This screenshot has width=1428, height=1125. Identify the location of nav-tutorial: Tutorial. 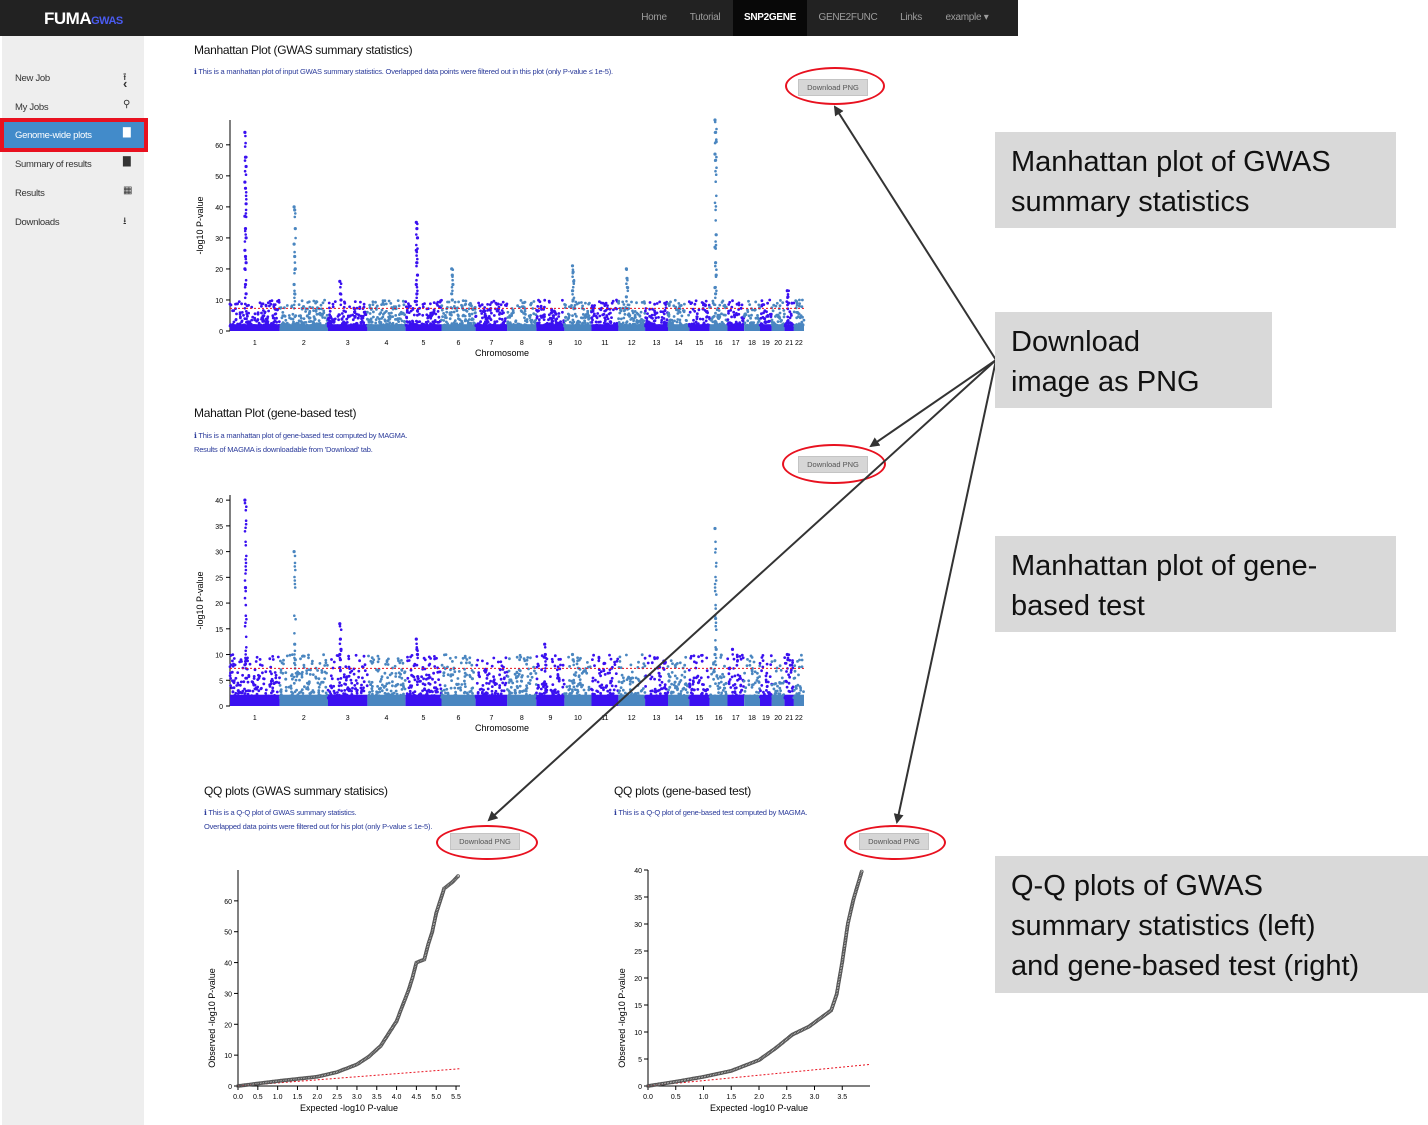
(705, 17).